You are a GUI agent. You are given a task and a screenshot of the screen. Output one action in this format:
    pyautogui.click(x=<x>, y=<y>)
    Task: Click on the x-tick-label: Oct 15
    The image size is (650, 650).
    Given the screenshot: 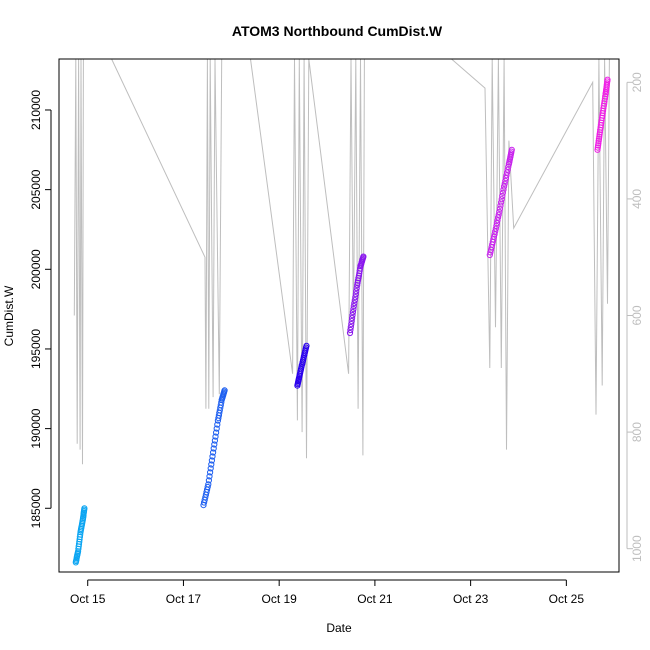 What is the action you would take?
    pyautogui.click(x=88, y=599)
    